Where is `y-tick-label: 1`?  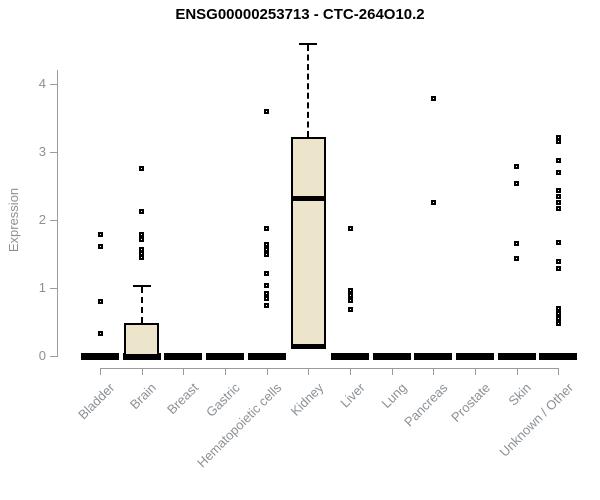 y-tick-label: 1 is located at coordinates (42, 287).